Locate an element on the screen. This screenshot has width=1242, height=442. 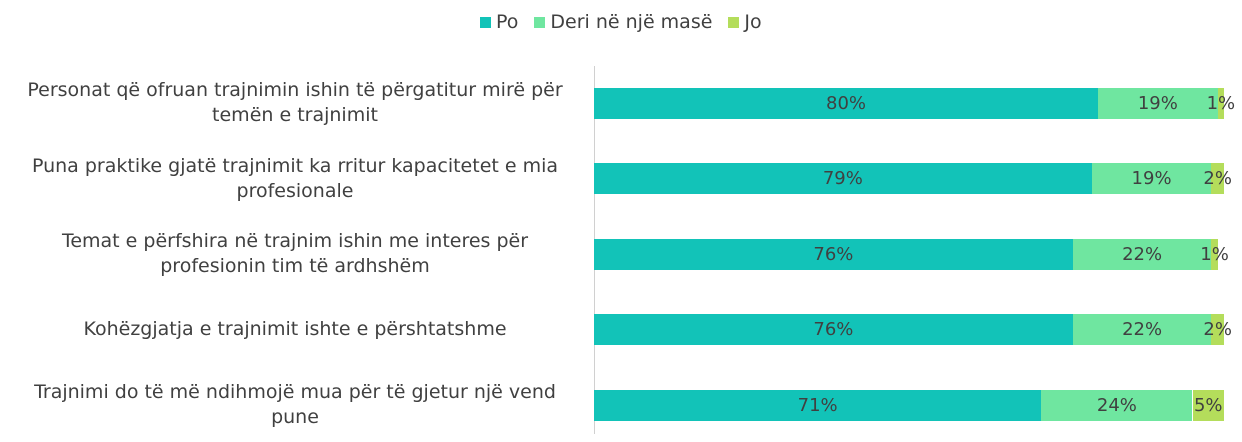
legend: Po Deri në një masë Jo is located at coordinates (629, 22).